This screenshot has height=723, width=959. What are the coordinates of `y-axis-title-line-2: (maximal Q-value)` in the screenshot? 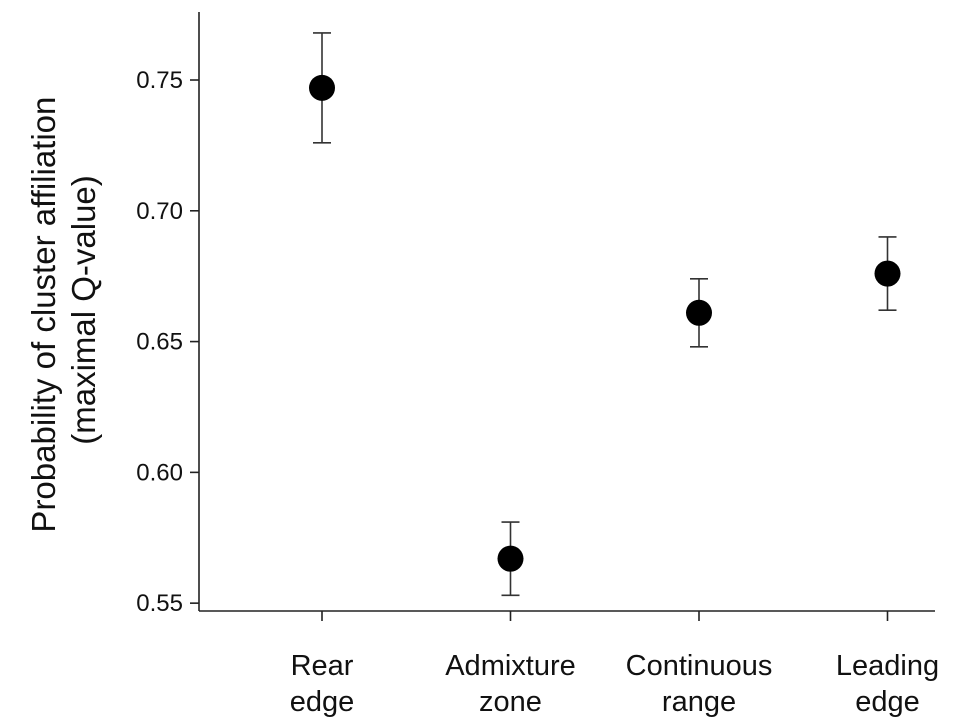 It's located at (83, 310).